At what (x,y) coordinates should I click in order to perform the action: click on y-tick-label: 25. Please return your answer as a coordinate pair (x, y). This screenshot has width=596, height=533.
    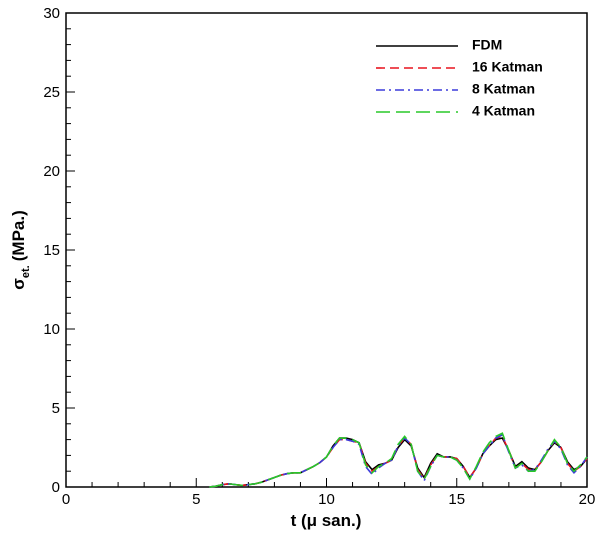
    Looking at the image, I should click on (51, 92).